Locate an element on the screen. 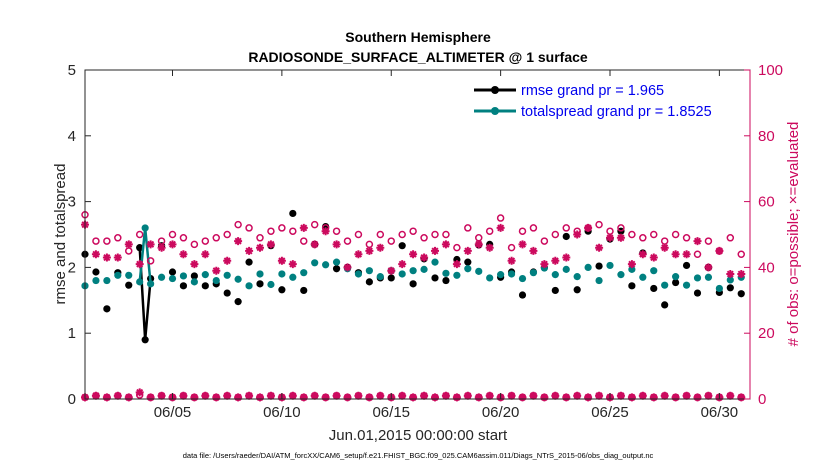 The width and height of the screenshot is (830, 470). x-tick-label: 06/10 is located at coordinates (282, 412).